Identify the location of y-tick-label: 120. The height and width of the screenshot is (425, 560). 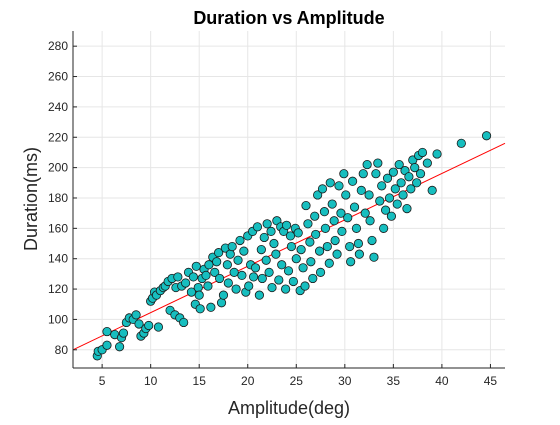
(58, 289).